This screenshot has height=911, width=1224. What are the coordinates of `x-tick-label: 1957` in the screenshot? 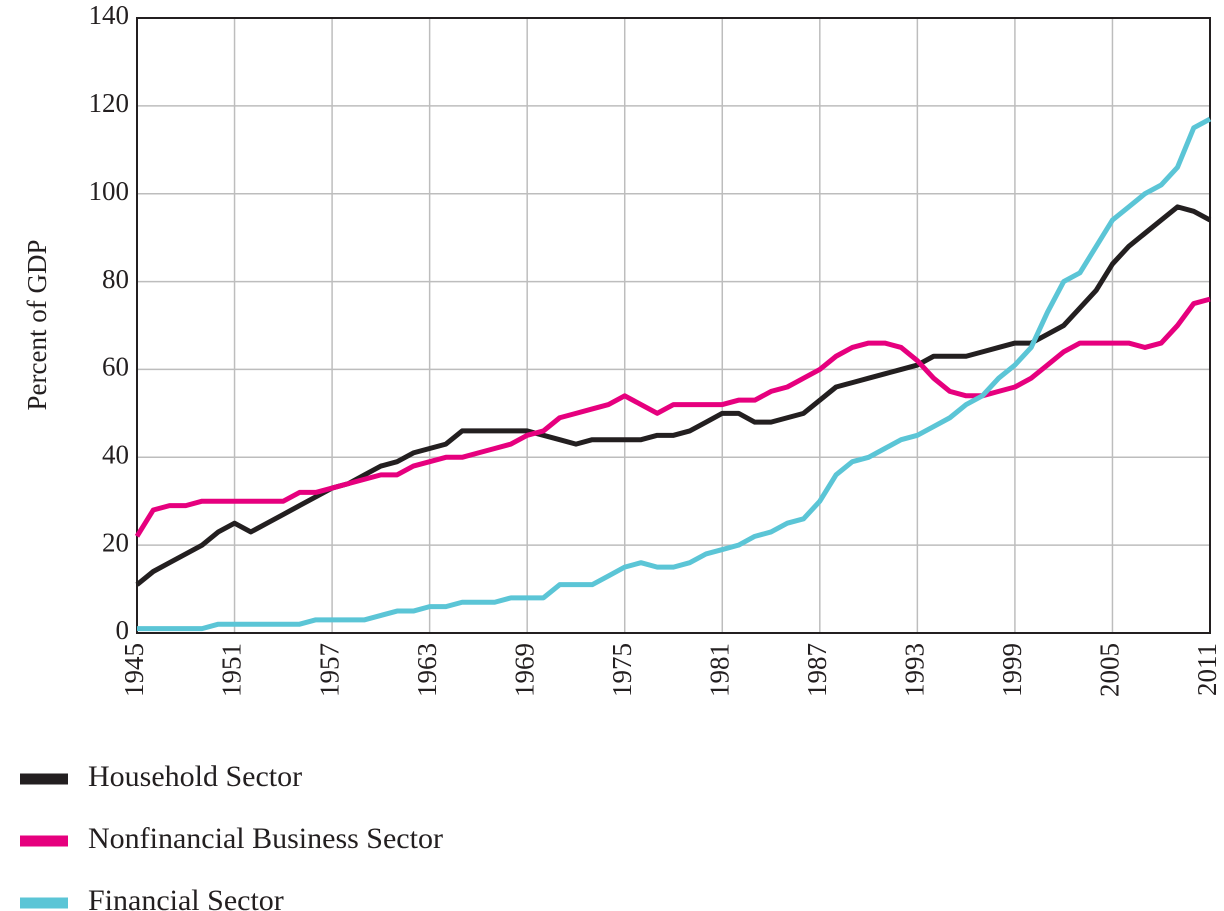 It's located at (329, 670).